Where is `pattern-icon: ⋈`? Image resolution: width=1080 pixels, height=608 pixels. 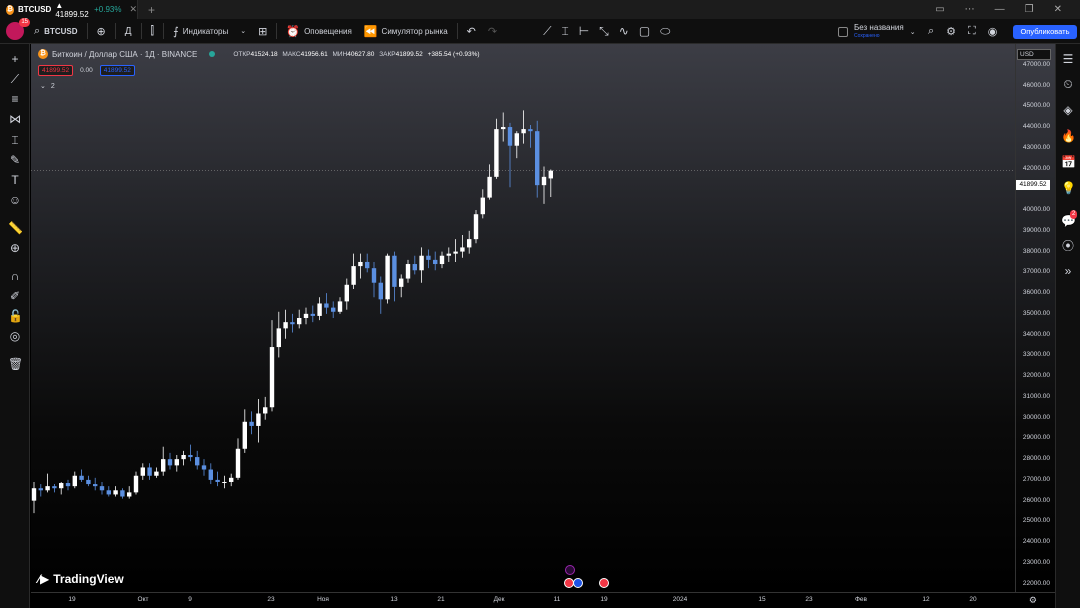 pattern-icon: ⋈ is located at coordinates (15, 119).